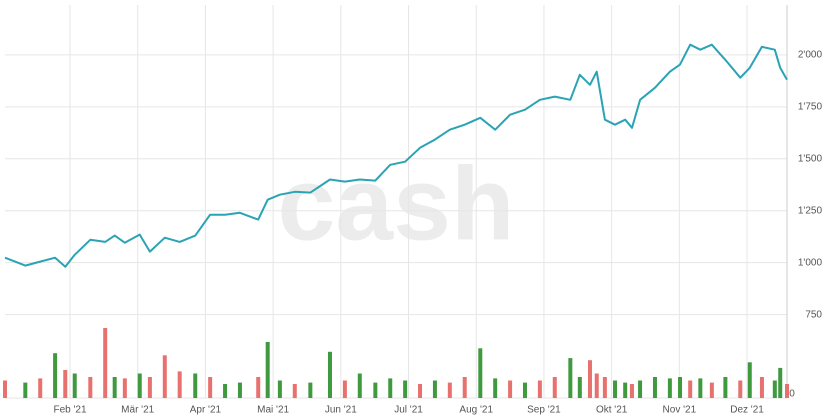  What do you see at coordinates (612, 410) in the screenshot?
I see `x-tick-label: Okt '21` at bounding box center [612, 410].